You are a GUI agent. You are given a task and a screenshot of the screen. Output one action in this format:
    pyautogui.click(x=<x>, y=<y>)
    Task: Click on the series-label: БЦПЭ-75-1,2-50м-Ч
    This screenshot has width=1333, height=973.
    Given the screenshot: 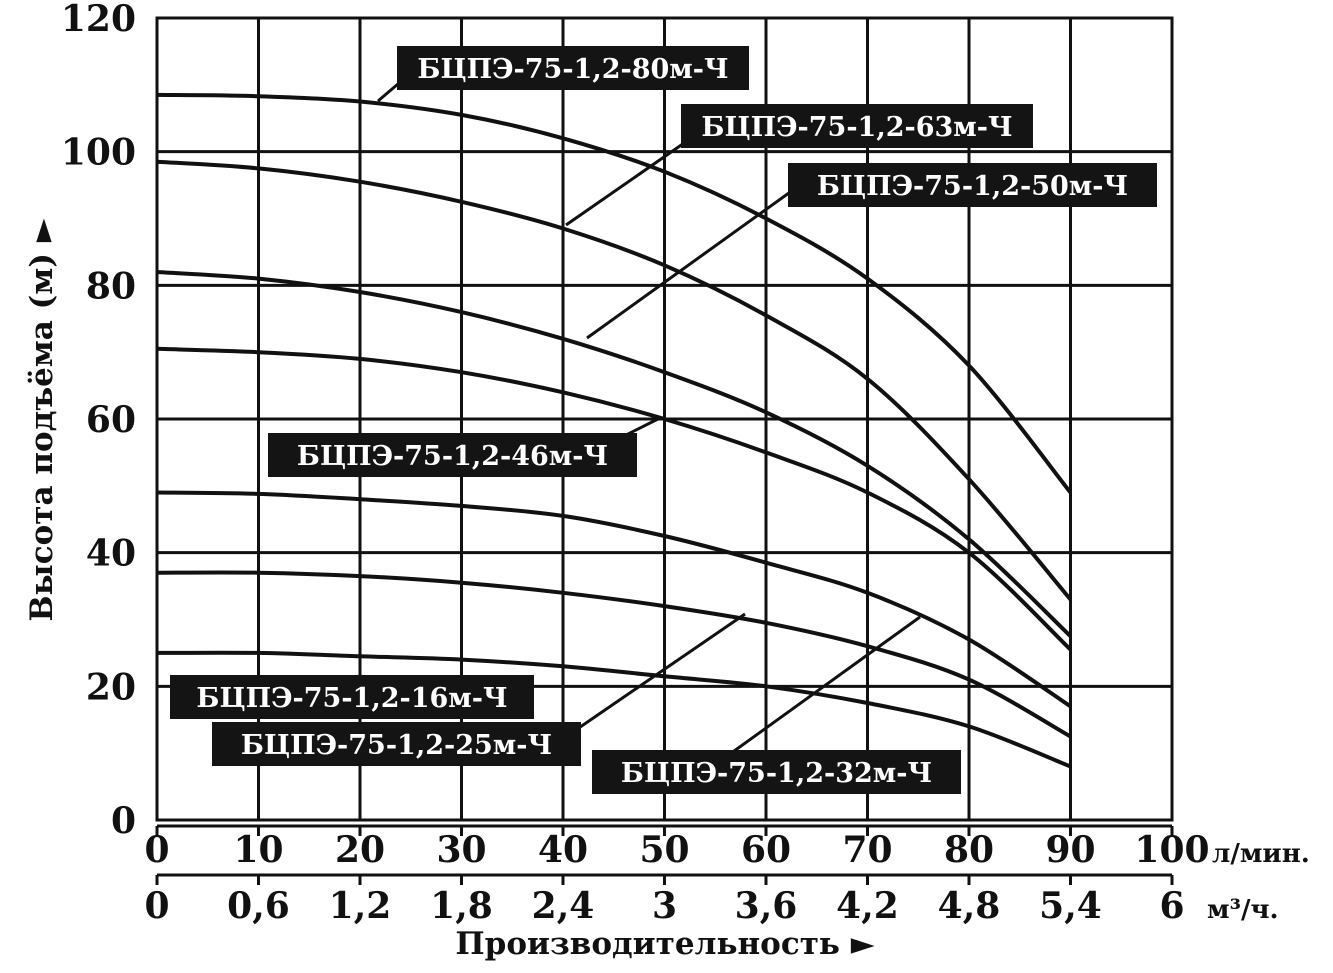 What is the action you would take?
    pyautogui.click(x=972, y=186)
    